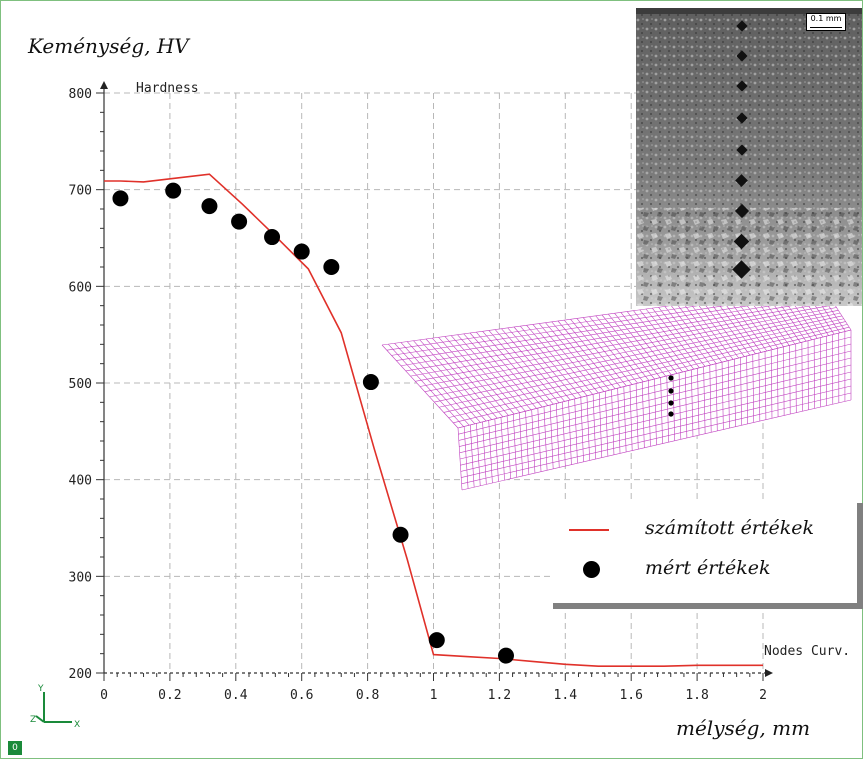 This screenshot has height=761, width=865. What do you see at coordinates (80, 287) in the screenshot?
I see `y-tick-label: 600` at bounding box center [80, 287].